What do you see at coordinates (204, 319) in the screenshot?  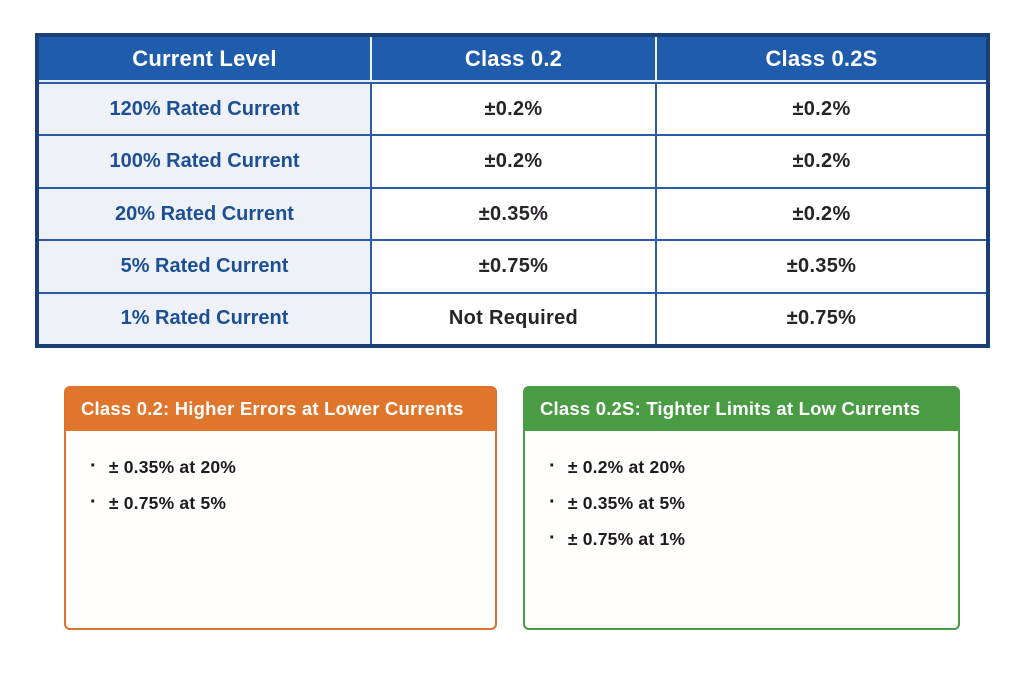 I see `row-label-cell: 1% Rated Current` at bounding box center [204, 319].